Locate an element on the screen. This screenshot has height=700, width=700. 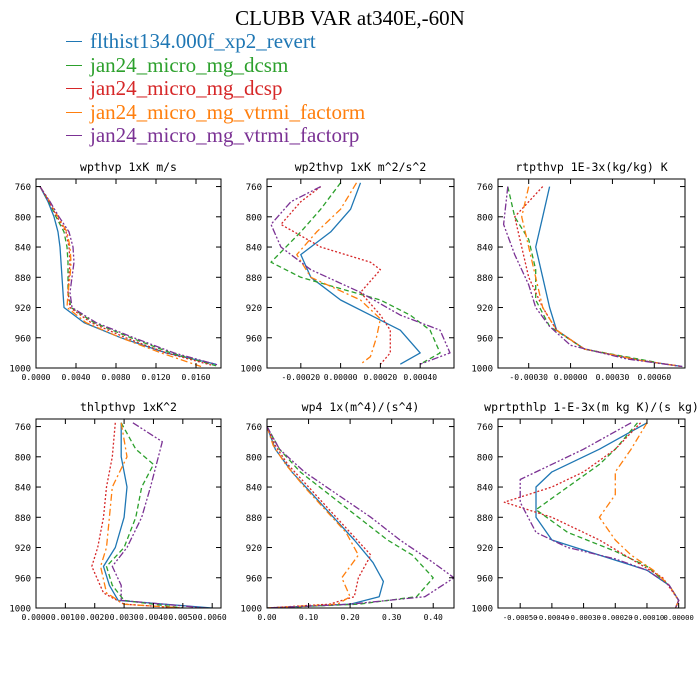
x-tick-label: -0.00050 is located at coordinates (520, 617).